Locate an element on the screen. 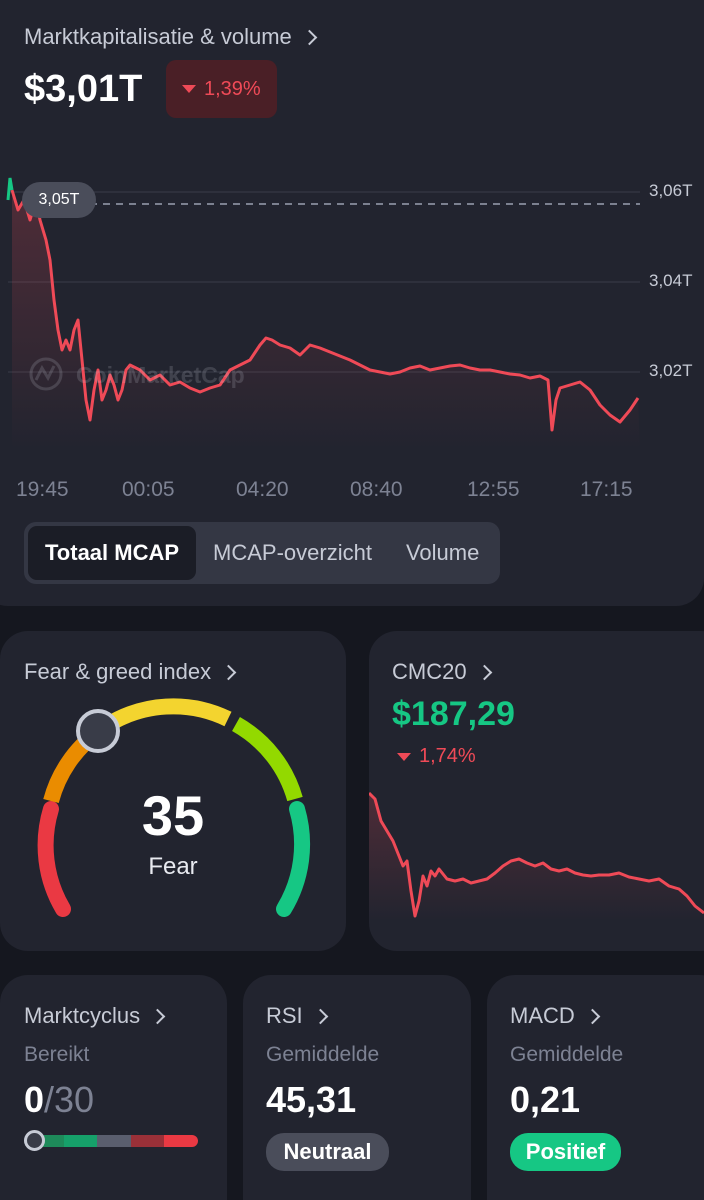 Image resolution: width=704 pixels, height=1200 pixels. tab-total-mcap: Totaal MCAP is located at coordinates (112, 553).